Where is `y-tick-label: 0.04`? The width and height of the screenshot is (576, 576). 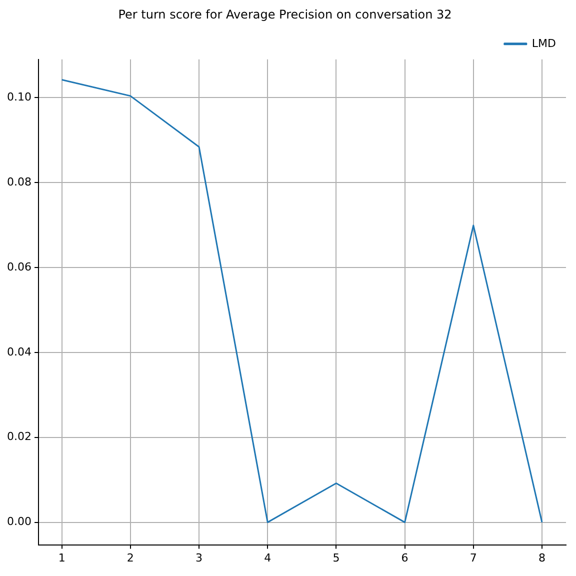
y-tick-label: 0.04 is located at coordinates (19, 351).